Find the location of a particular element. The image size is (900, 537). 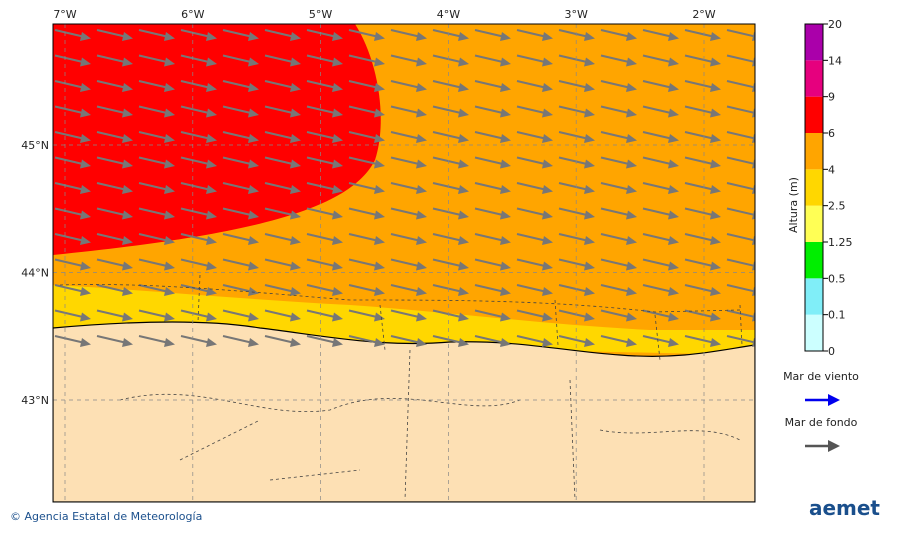

legend-arrow-head is located at coordinates (834, 446).